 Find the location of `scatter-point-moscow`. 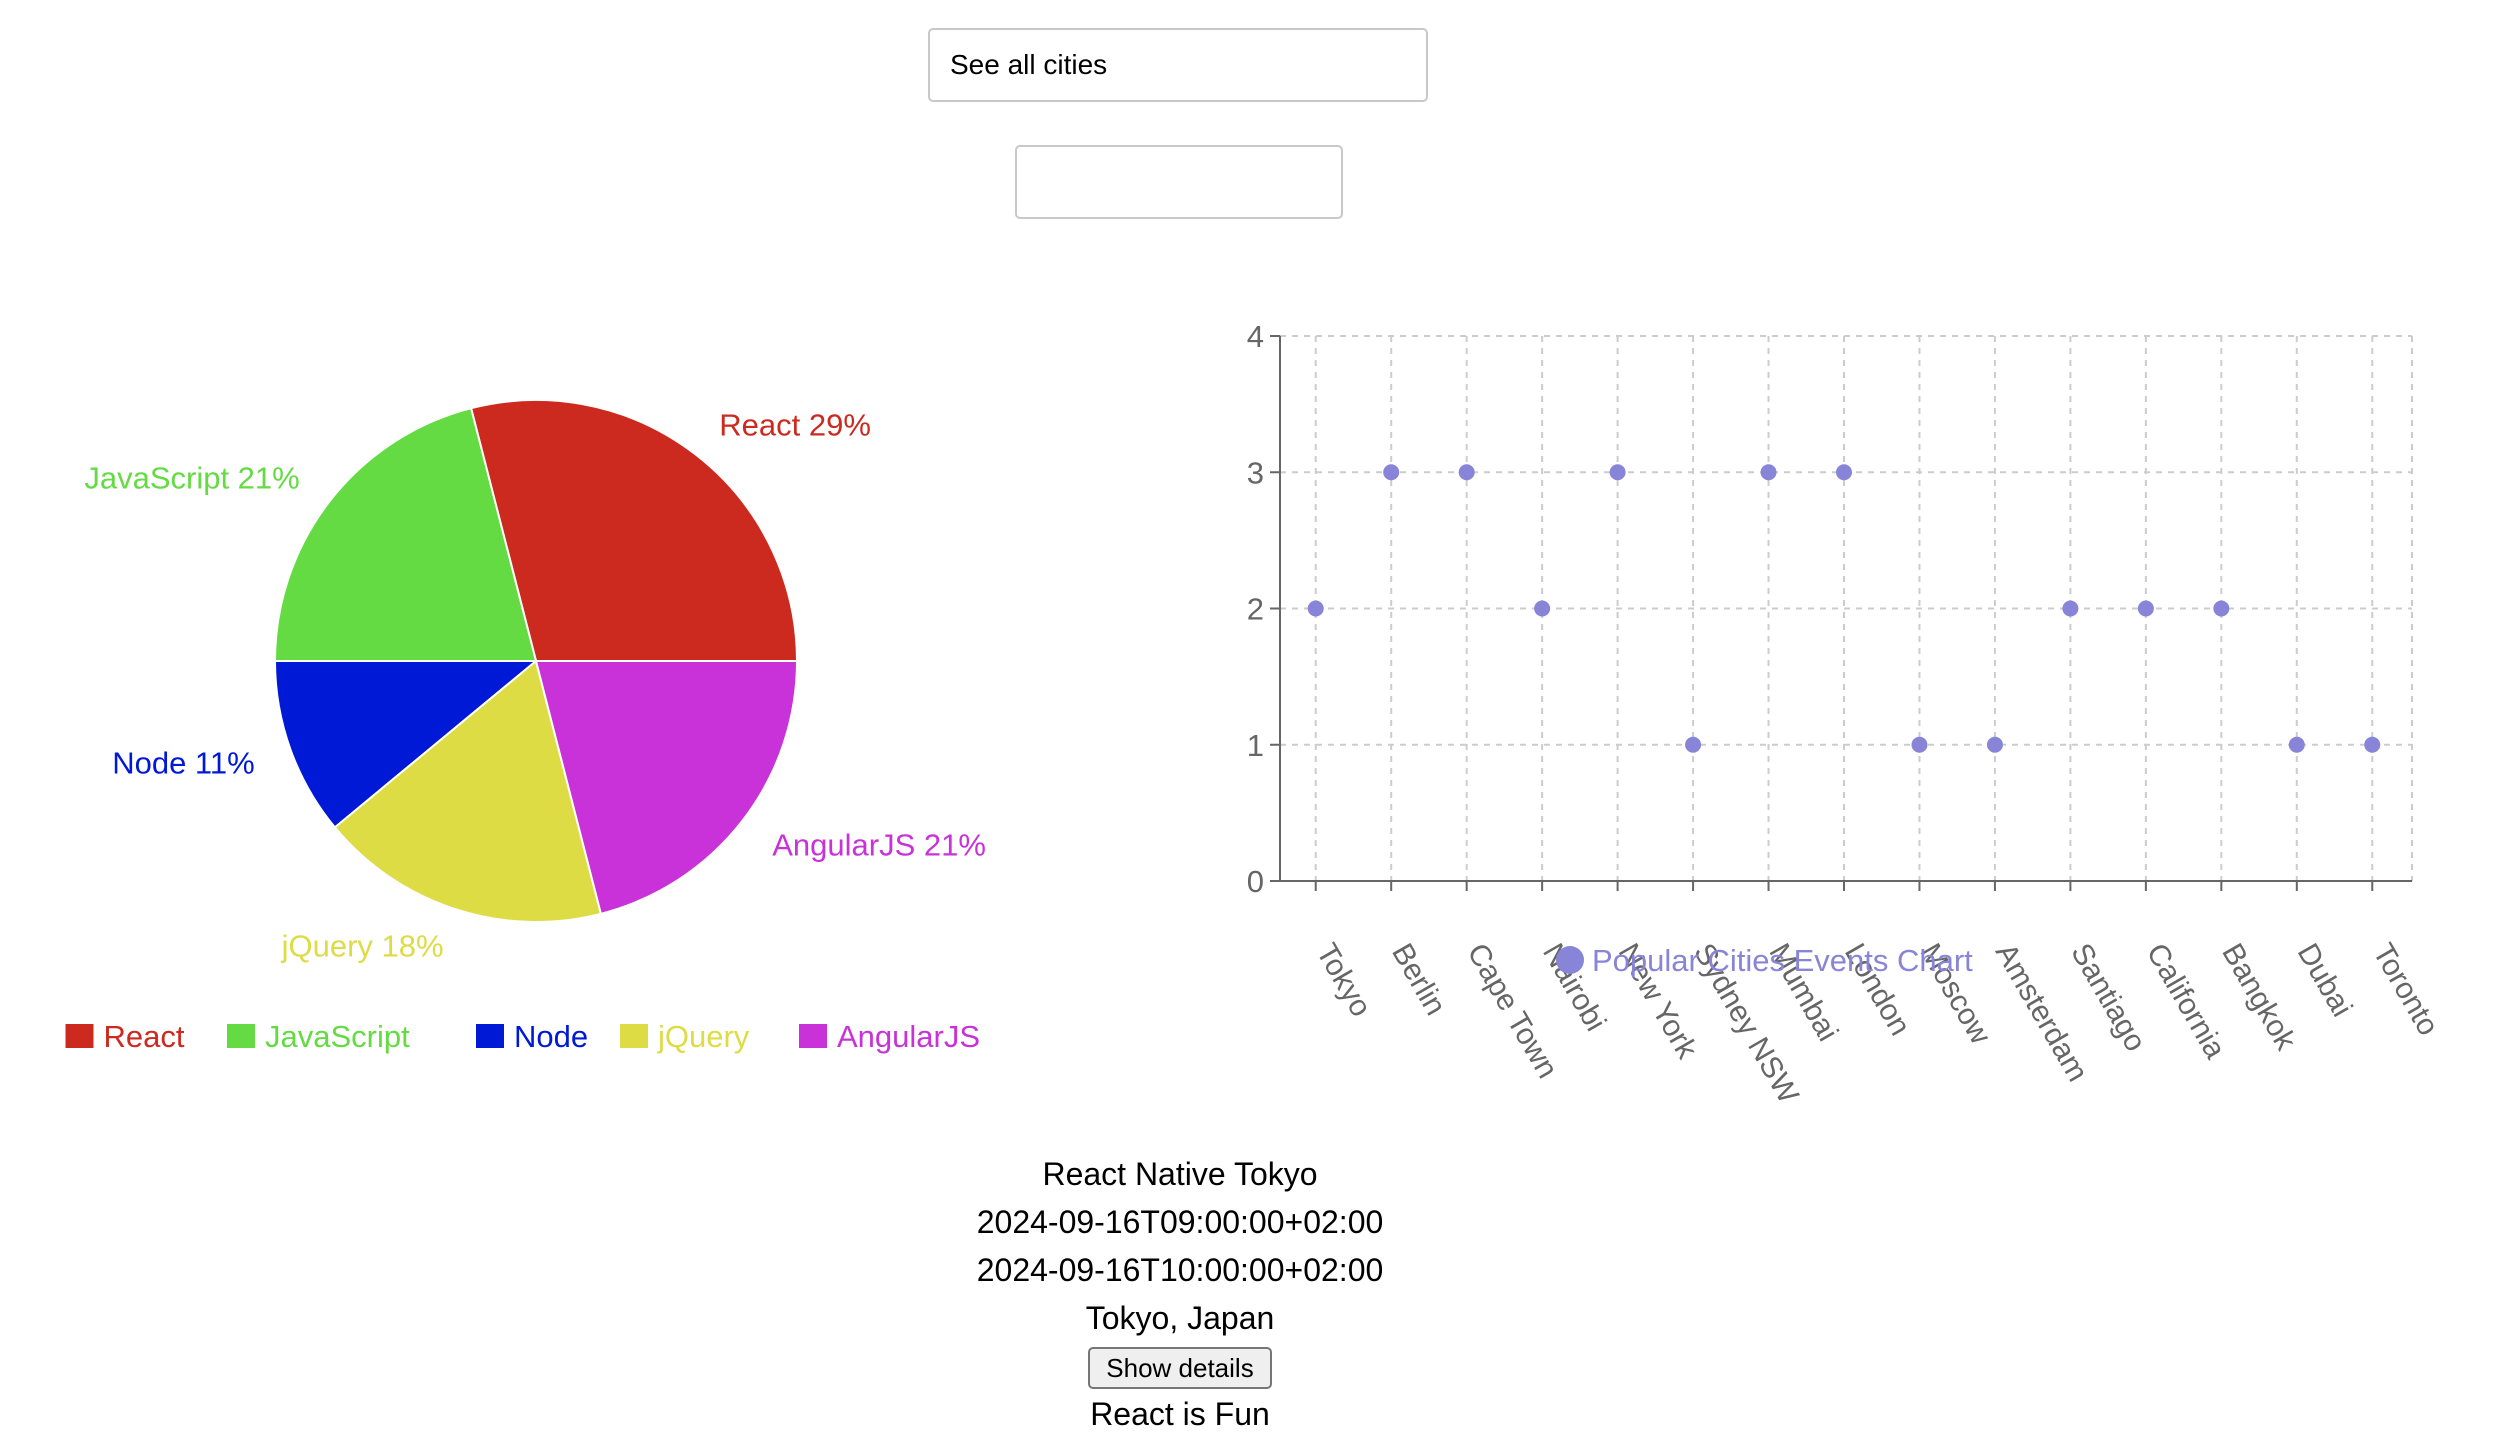

scatter-point-moscow is located at coordinates (1919, 744).